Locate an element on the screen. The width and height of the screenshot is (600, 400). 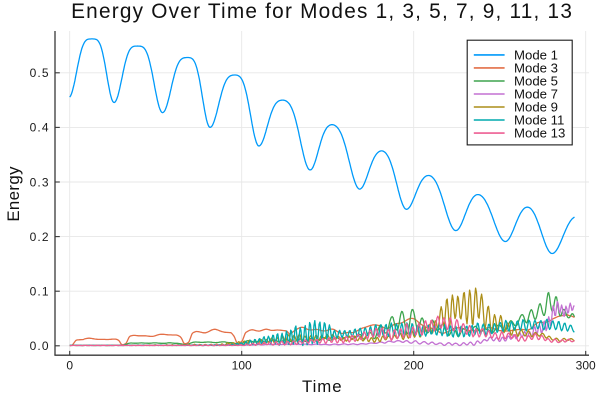
svg-text: Mode 5 is located at coordinates (536, 81).